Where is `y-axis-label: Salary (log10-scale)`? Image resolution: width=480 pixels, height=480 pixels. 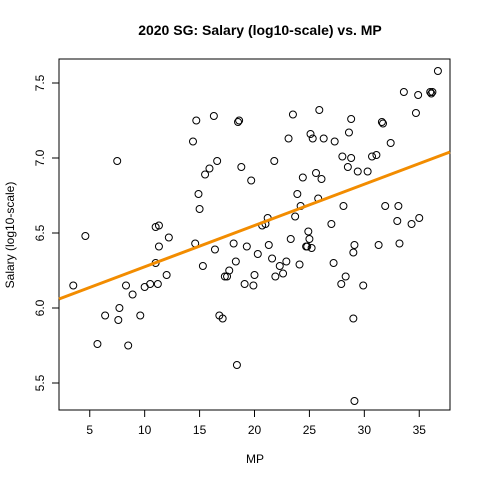
y-axis-label: Salary (log10-scale) is located at coordinates (10, 235).